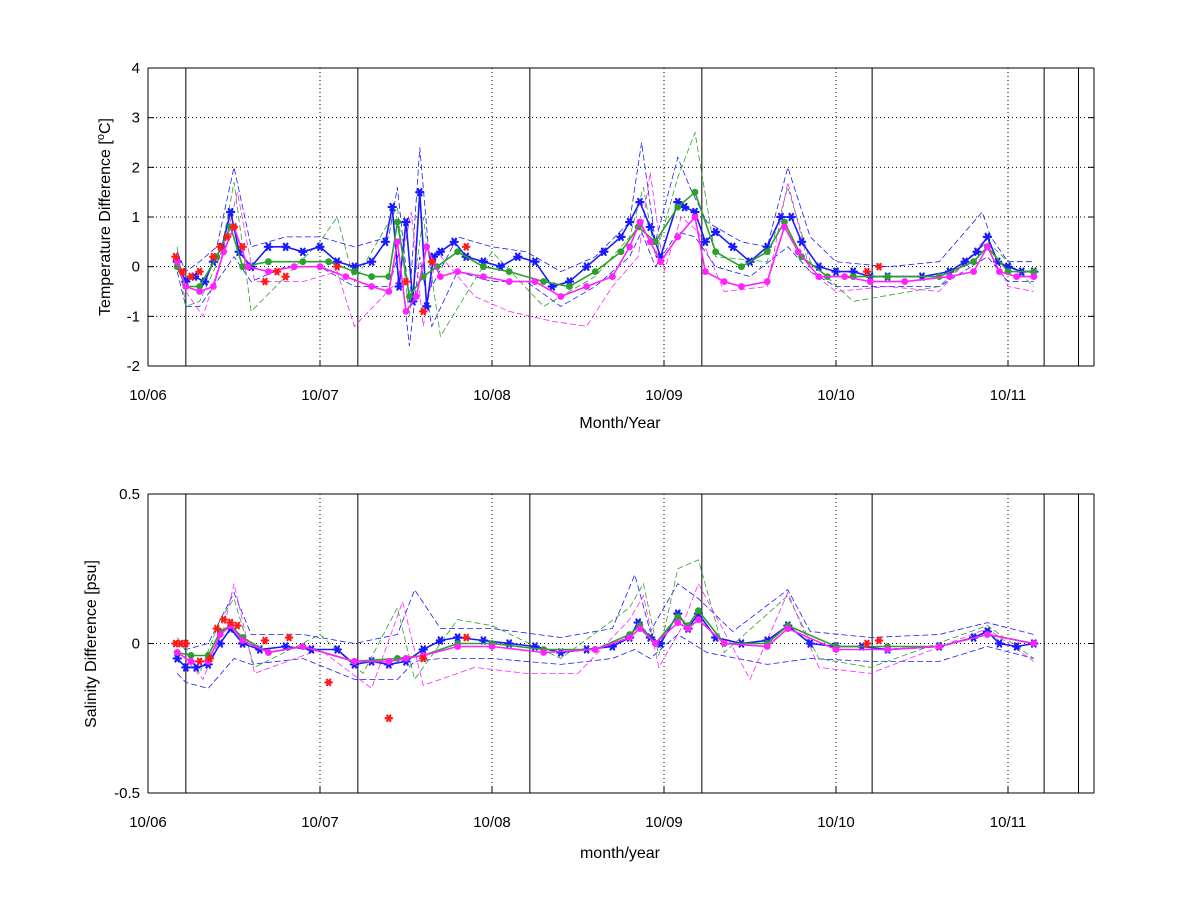  Describe the element at coordinates (127, 793) in the screenshot. I see `salinity-y-tick-label-0: -0.5` at that location.